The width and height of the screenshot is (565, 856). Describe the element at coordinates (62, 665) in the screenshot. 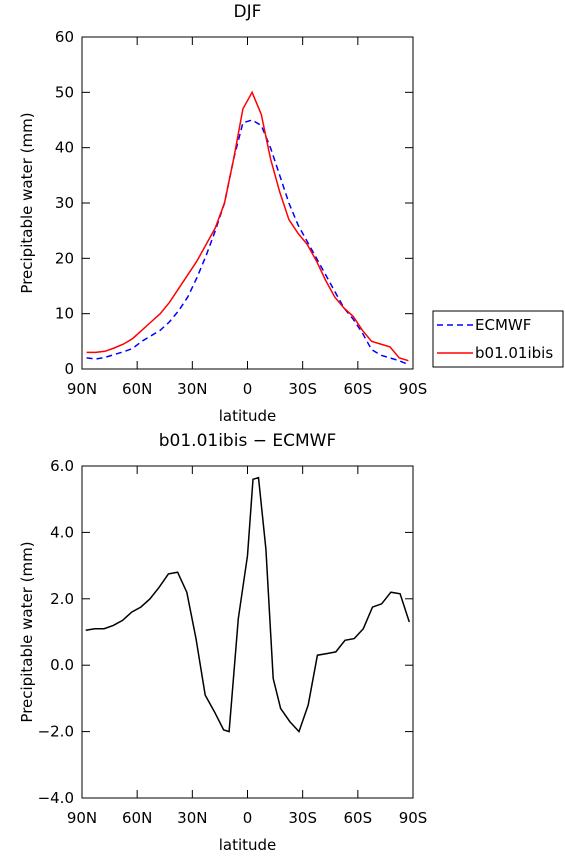

I see `y-tick-label: 0.0` at that location.